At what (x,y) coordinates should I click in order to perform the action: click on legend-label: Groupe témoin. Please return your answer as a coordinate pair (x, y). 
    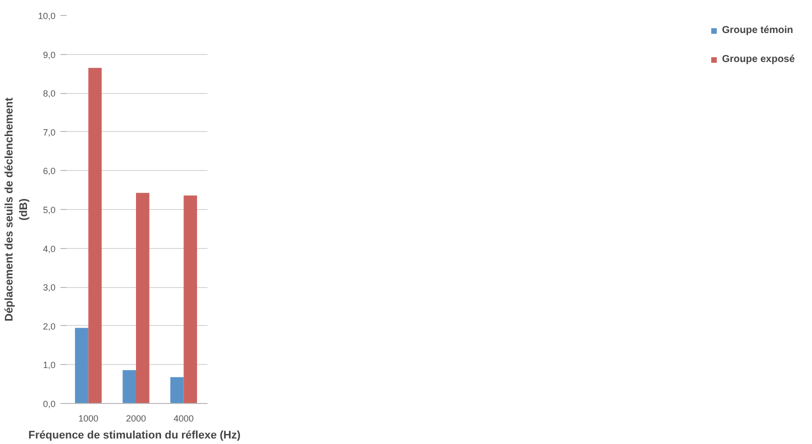
    Looking at the image, I should click on (758, 30).